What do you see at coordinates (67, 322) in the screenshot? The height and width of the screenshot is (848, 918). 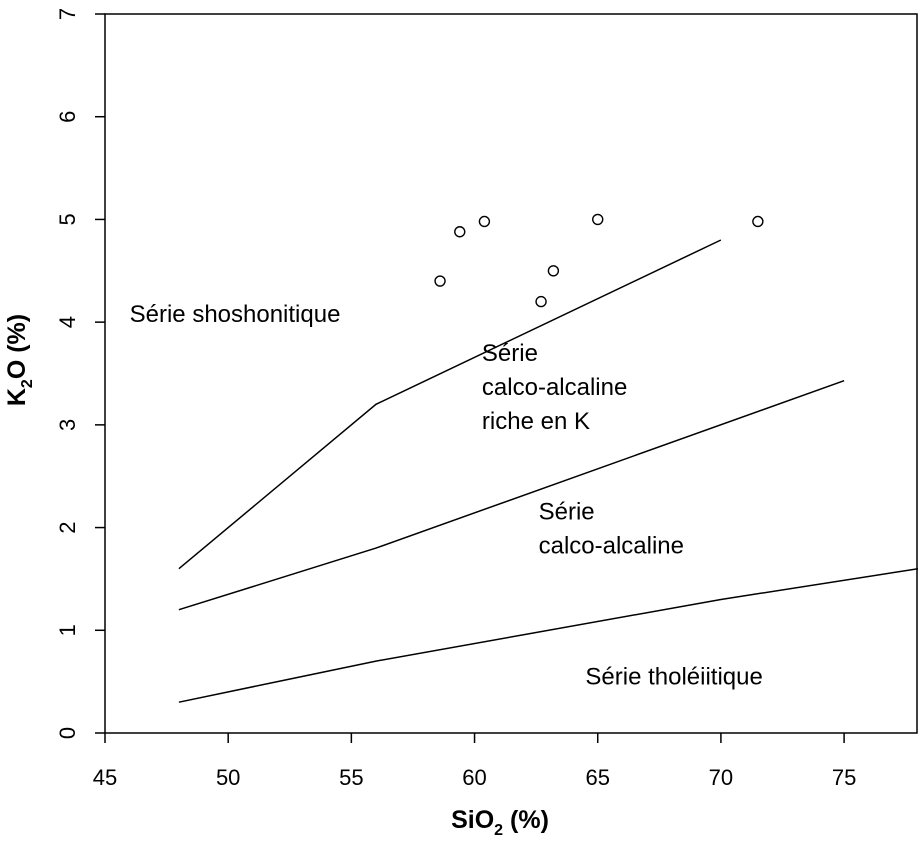 I see `y-tick-label: 4` at bounding box center [67, 322].